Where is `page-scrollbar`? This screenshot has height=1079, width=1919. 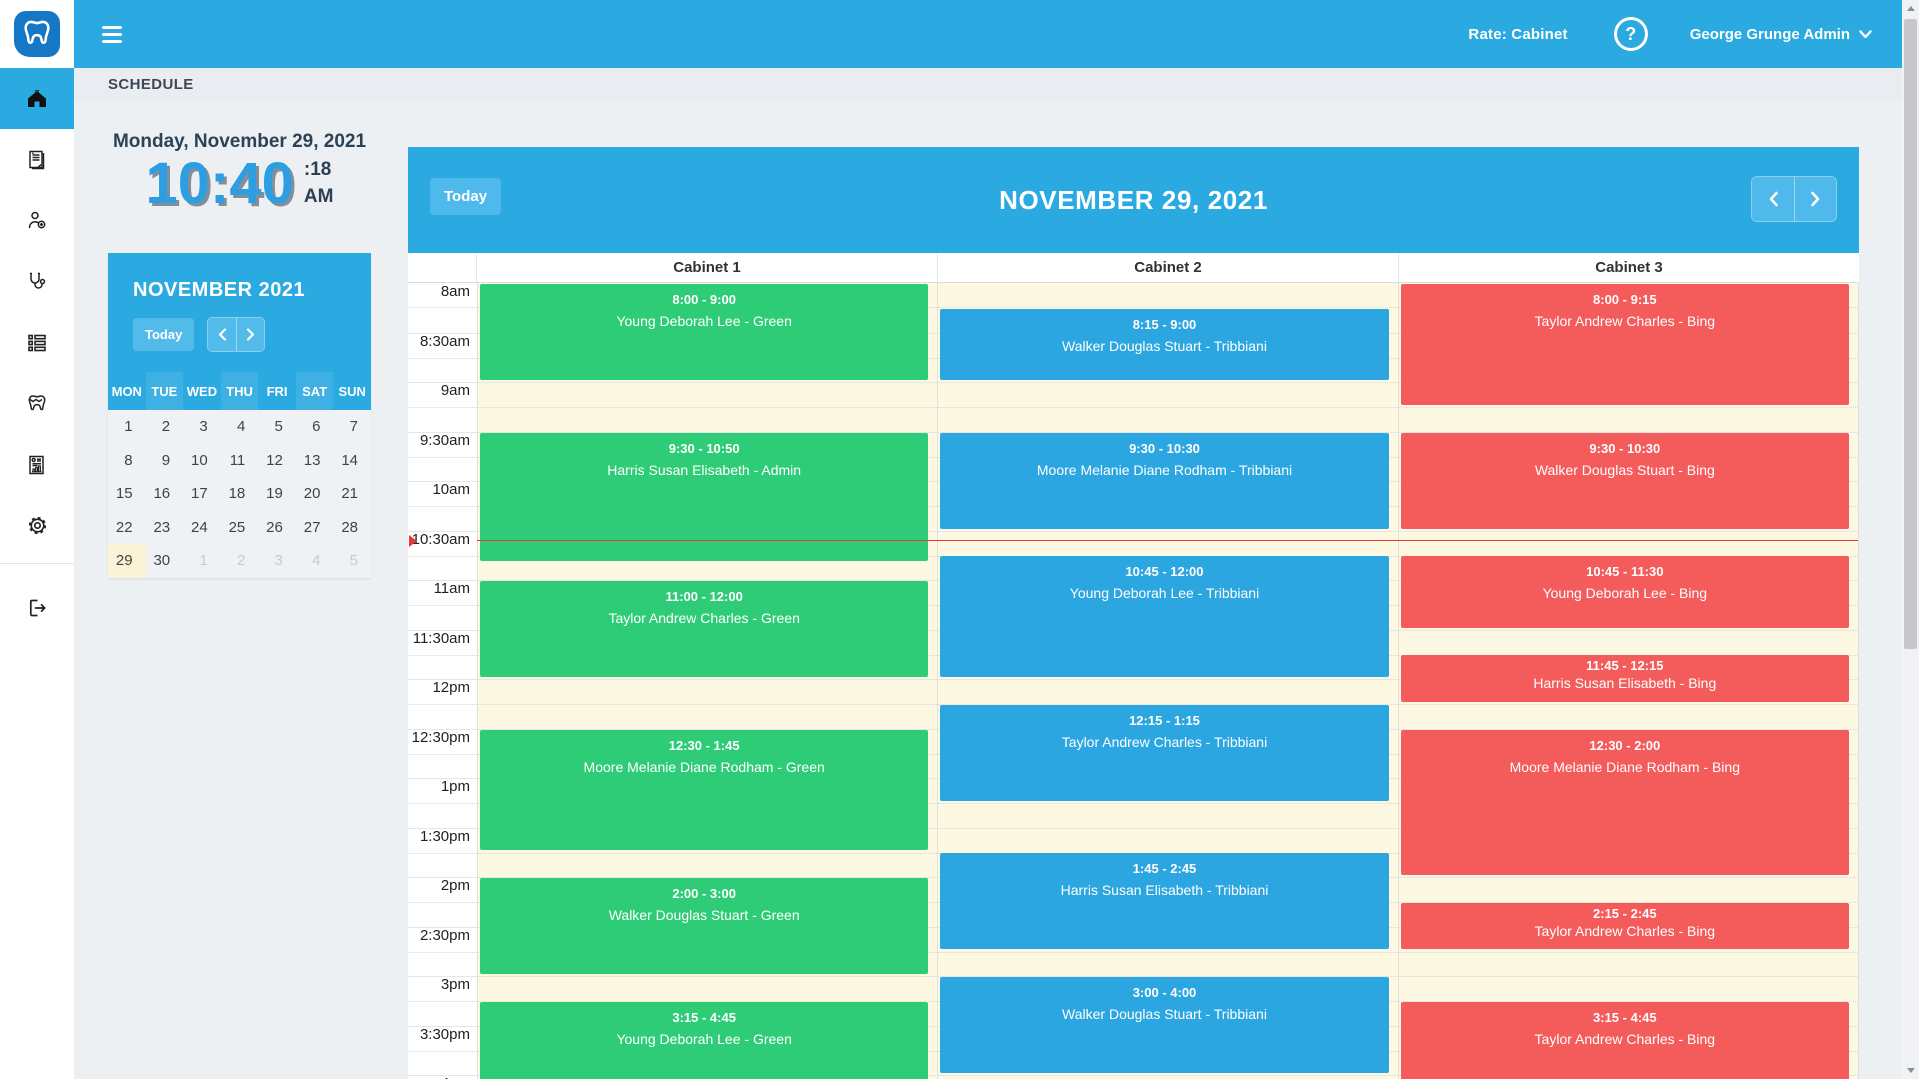 page-scrollbar is located at coordinates (1910, 539).